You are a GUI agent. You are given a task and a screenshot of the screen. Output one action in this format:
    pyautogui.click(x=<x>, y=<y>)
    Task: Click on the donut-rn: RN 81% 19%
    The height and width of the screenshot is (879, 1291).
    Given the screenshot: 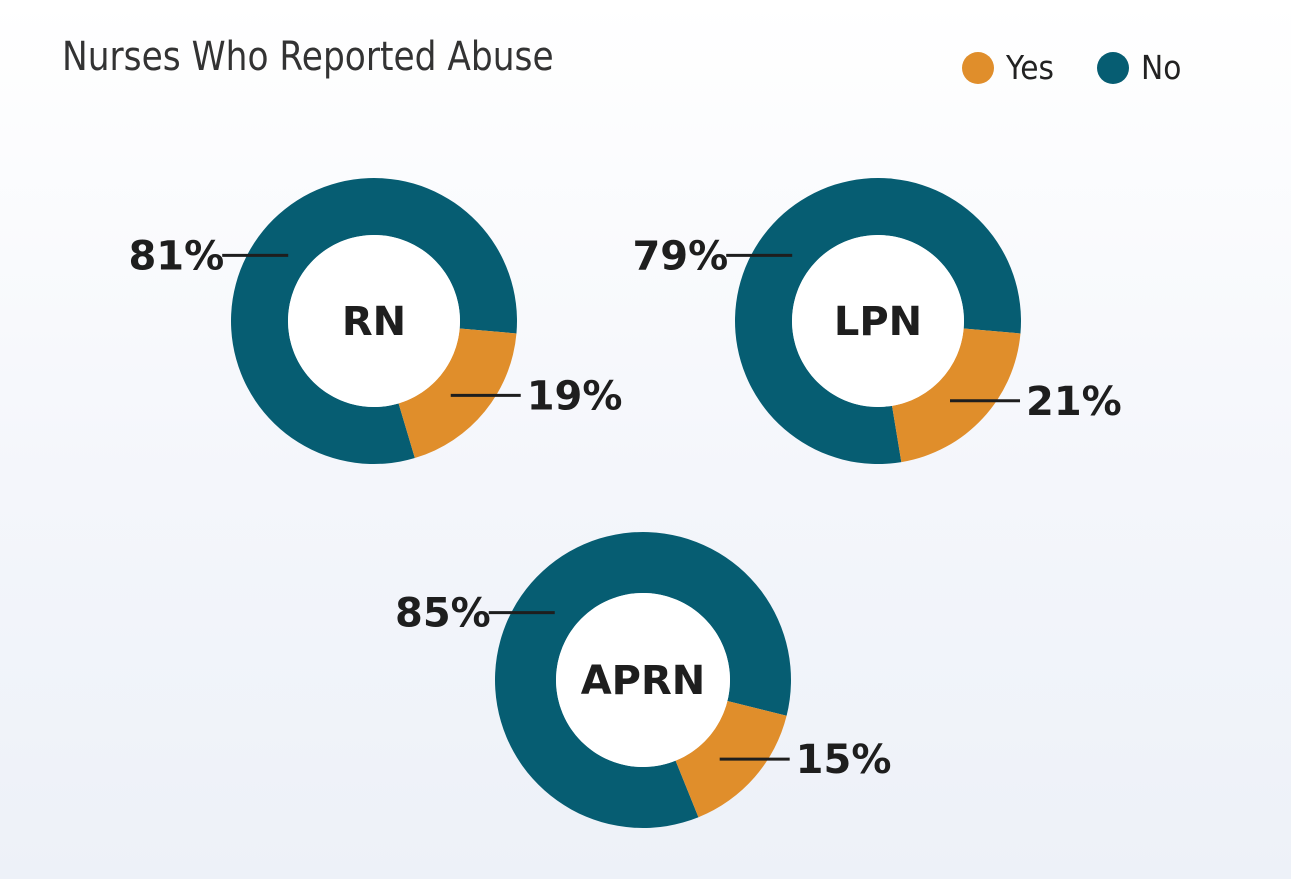 What is the action you would take?
    pyautogui.click(x=375, y=320)
    